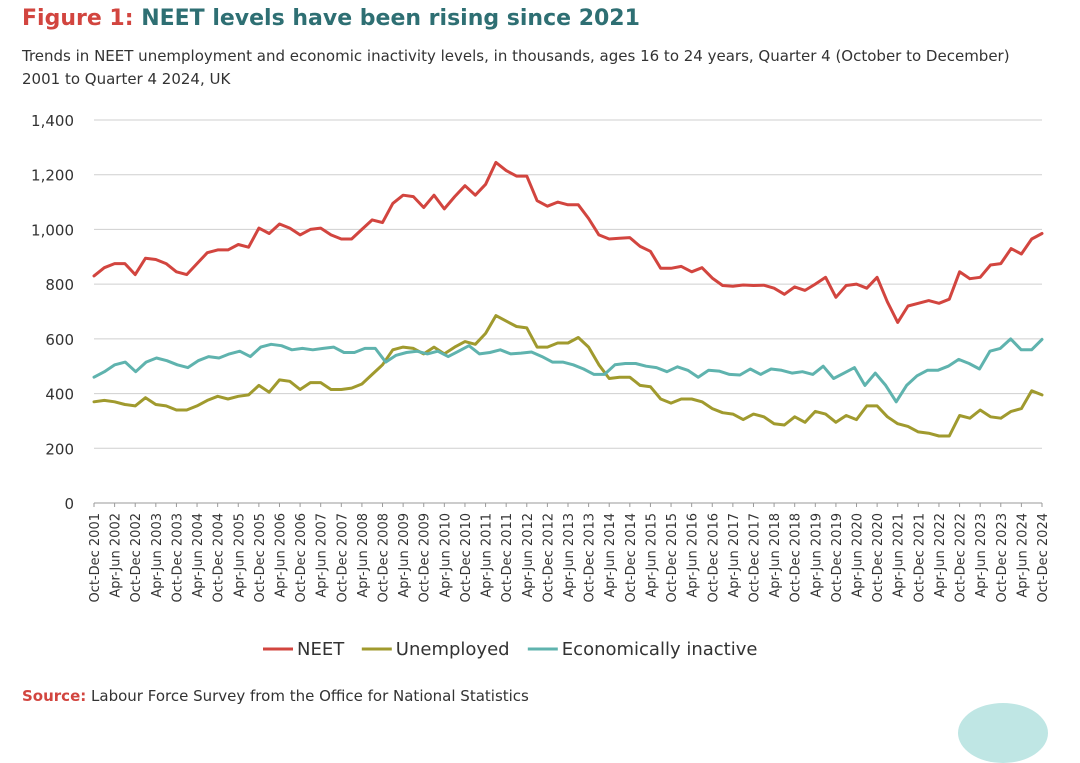  I want to click on x-tick-label: Oct-Dec 2018, so click(796, 558).